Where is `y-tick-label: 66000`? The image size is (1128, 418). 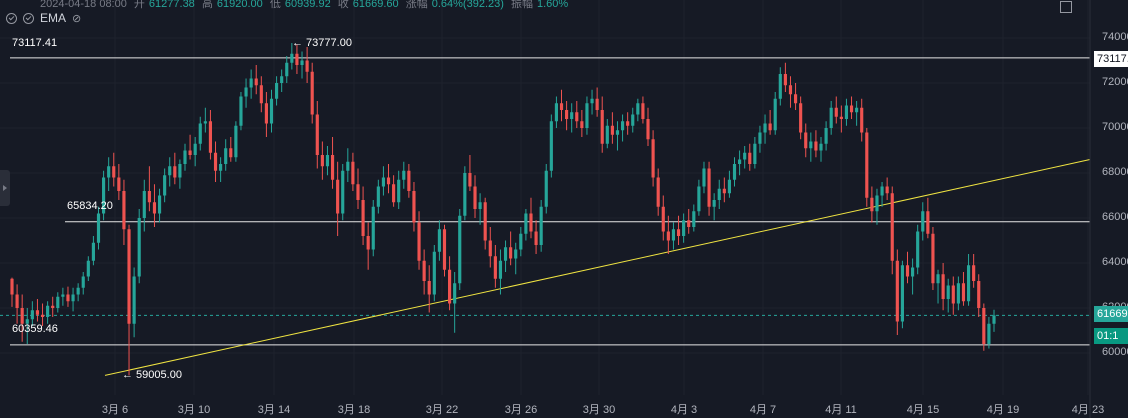 y-tick-label: 66000 is located at coordinates (1115, 217).